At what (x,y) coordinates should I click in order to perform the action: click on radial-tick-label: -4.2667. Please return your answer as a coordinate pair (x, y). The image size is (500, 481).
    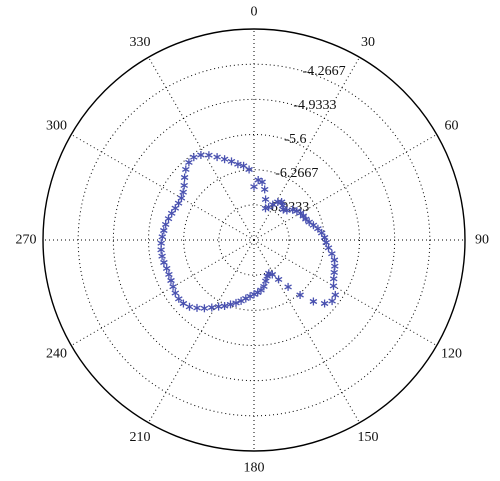
    Looking at the image, I should click on (324, 71).